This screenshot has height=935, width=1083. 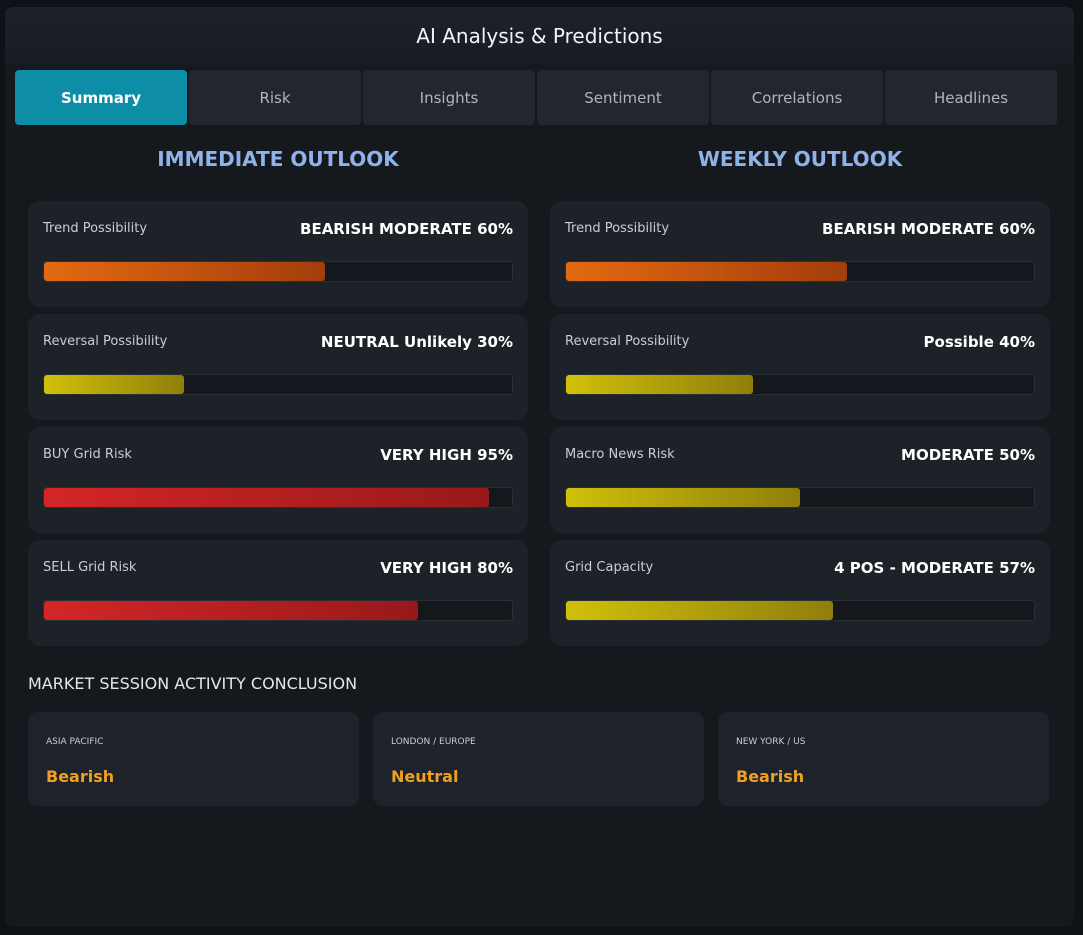 I want to click on metric-label: Grid Capacity, so click(x=609, y=567).